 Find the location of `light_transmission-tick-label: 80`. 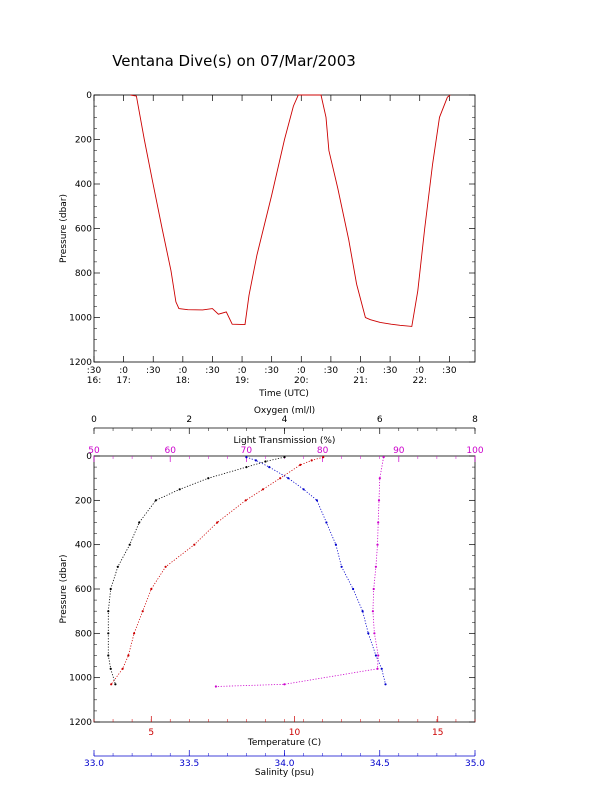

light_transmission-tick-label: 80 is located at coordinates (323, 451).